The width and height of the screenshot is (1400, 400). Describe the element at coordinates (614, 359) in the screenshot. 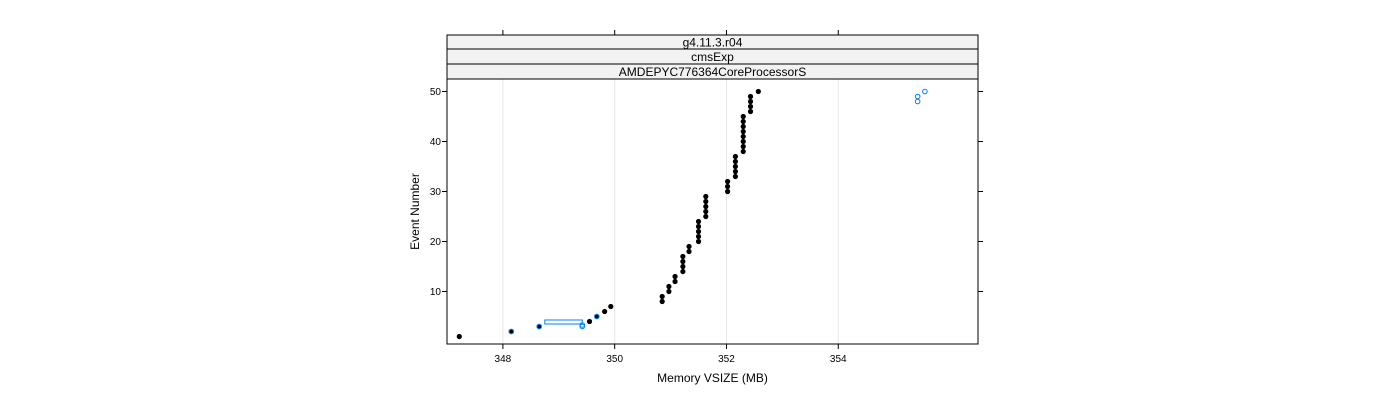

I see `x-tick-label-1: 350` at that location.